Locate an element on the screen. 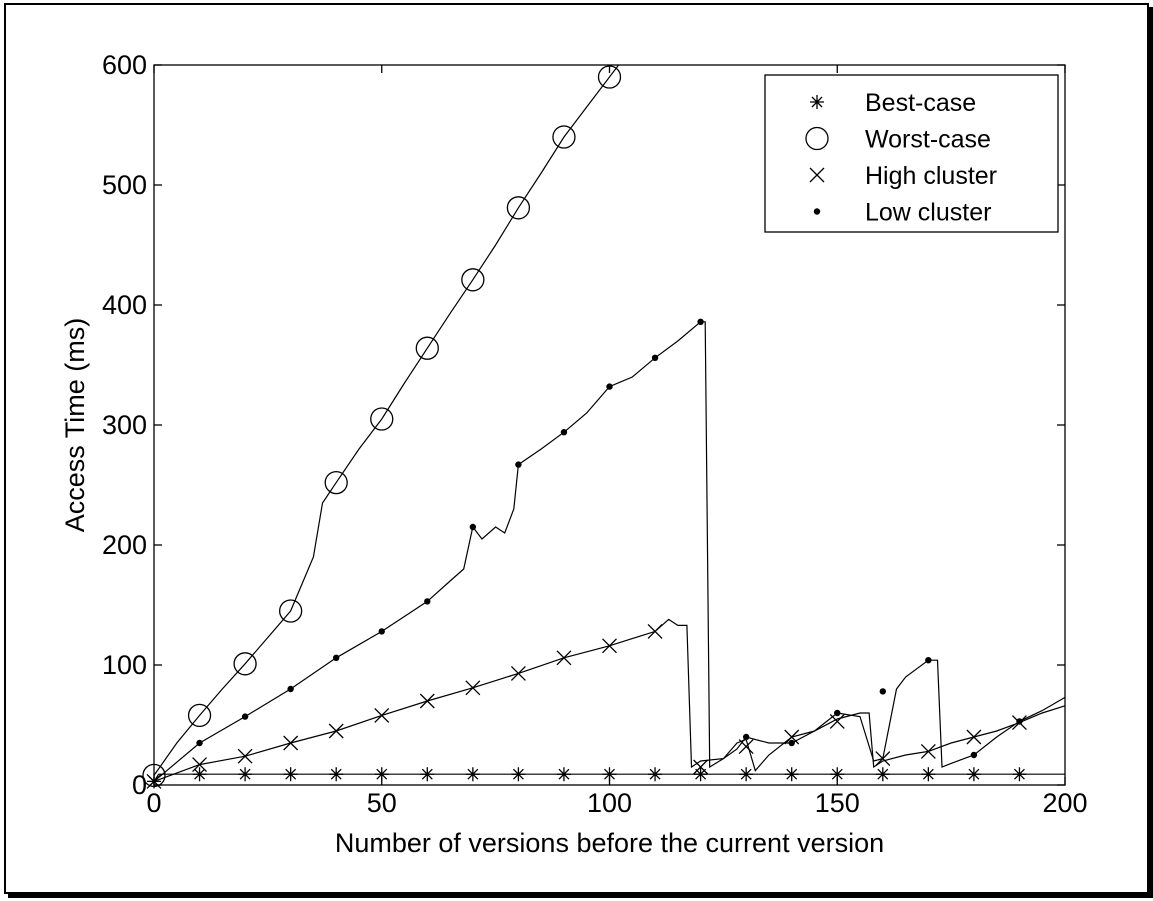  x-tick-label: 150 is located at coordinates (837, 803).